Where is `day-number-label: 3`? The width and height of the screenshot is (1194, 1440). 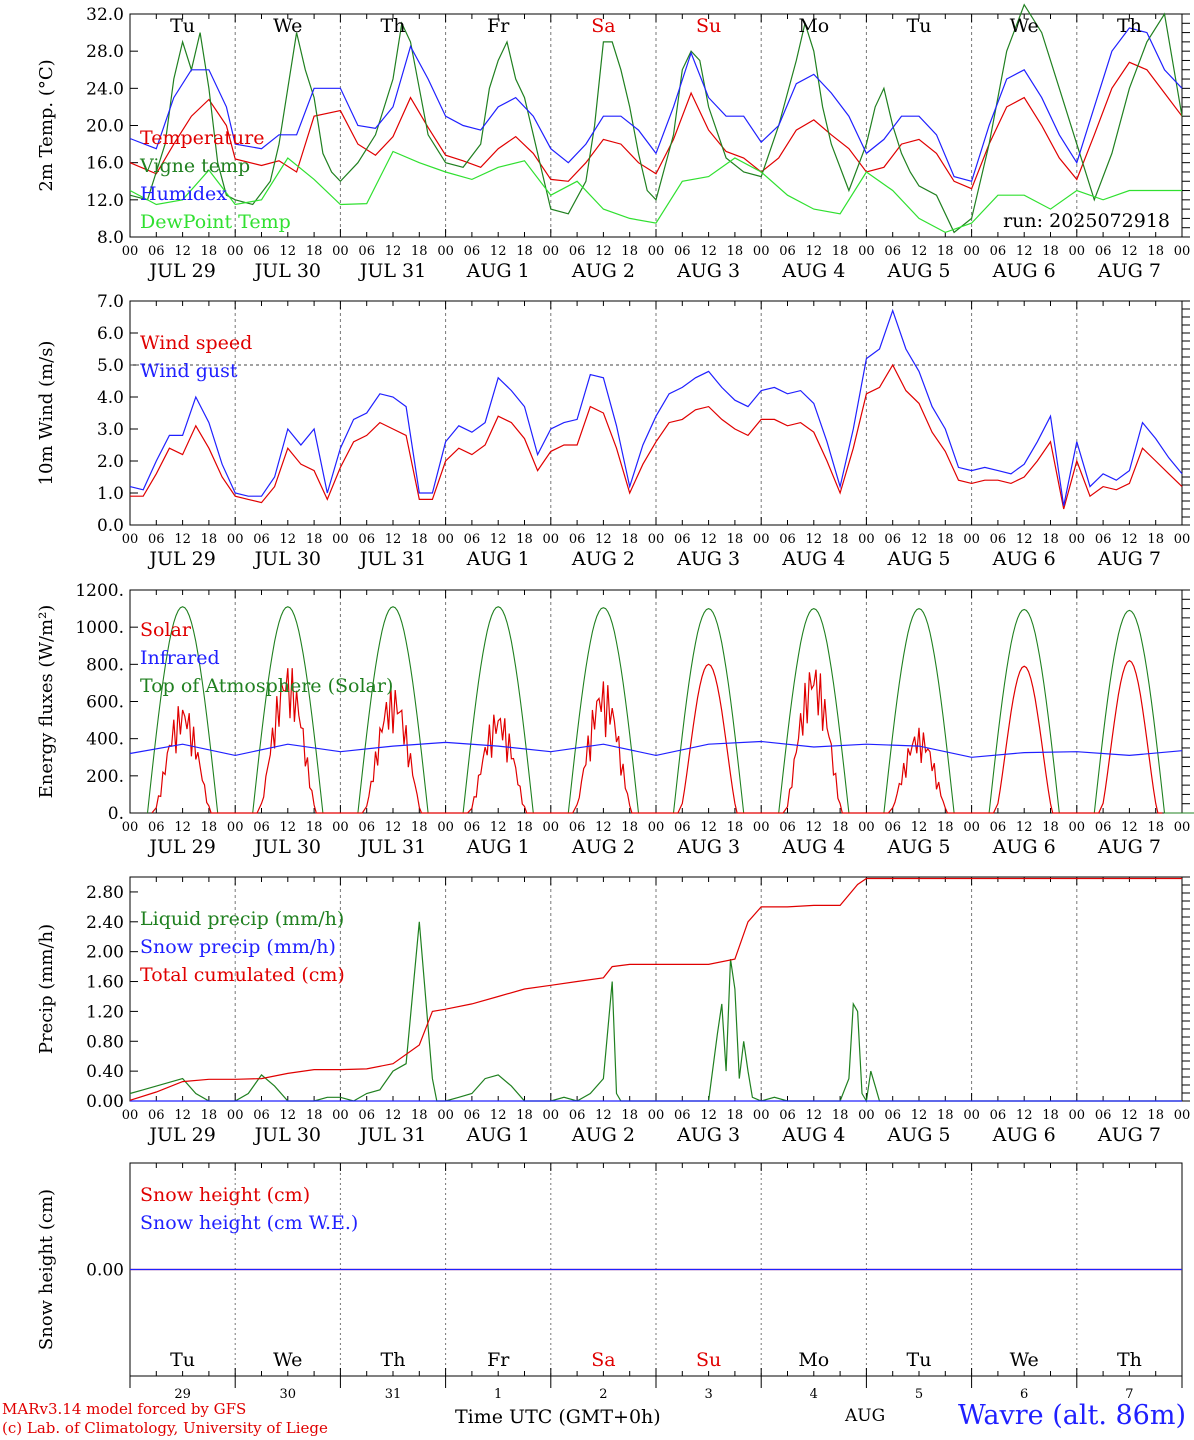 day-number-label: 3 is located at coordinates (708, 1394).